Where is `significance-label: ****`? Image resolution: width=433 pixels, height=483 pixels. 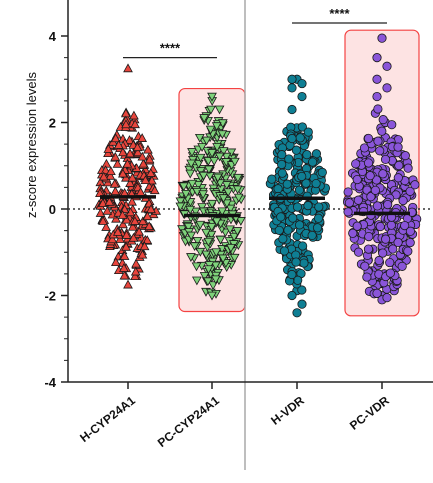
significance-label: **** is located at coordinates (170, 48).